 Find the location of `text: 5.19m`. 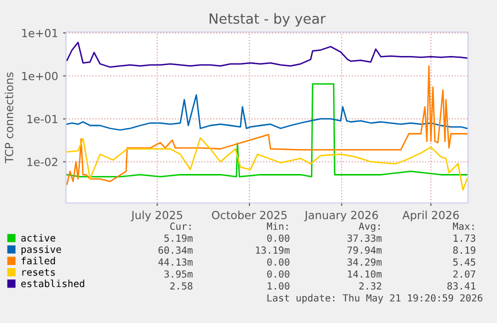

text: 5.19m is located at coordinates (178, 238).